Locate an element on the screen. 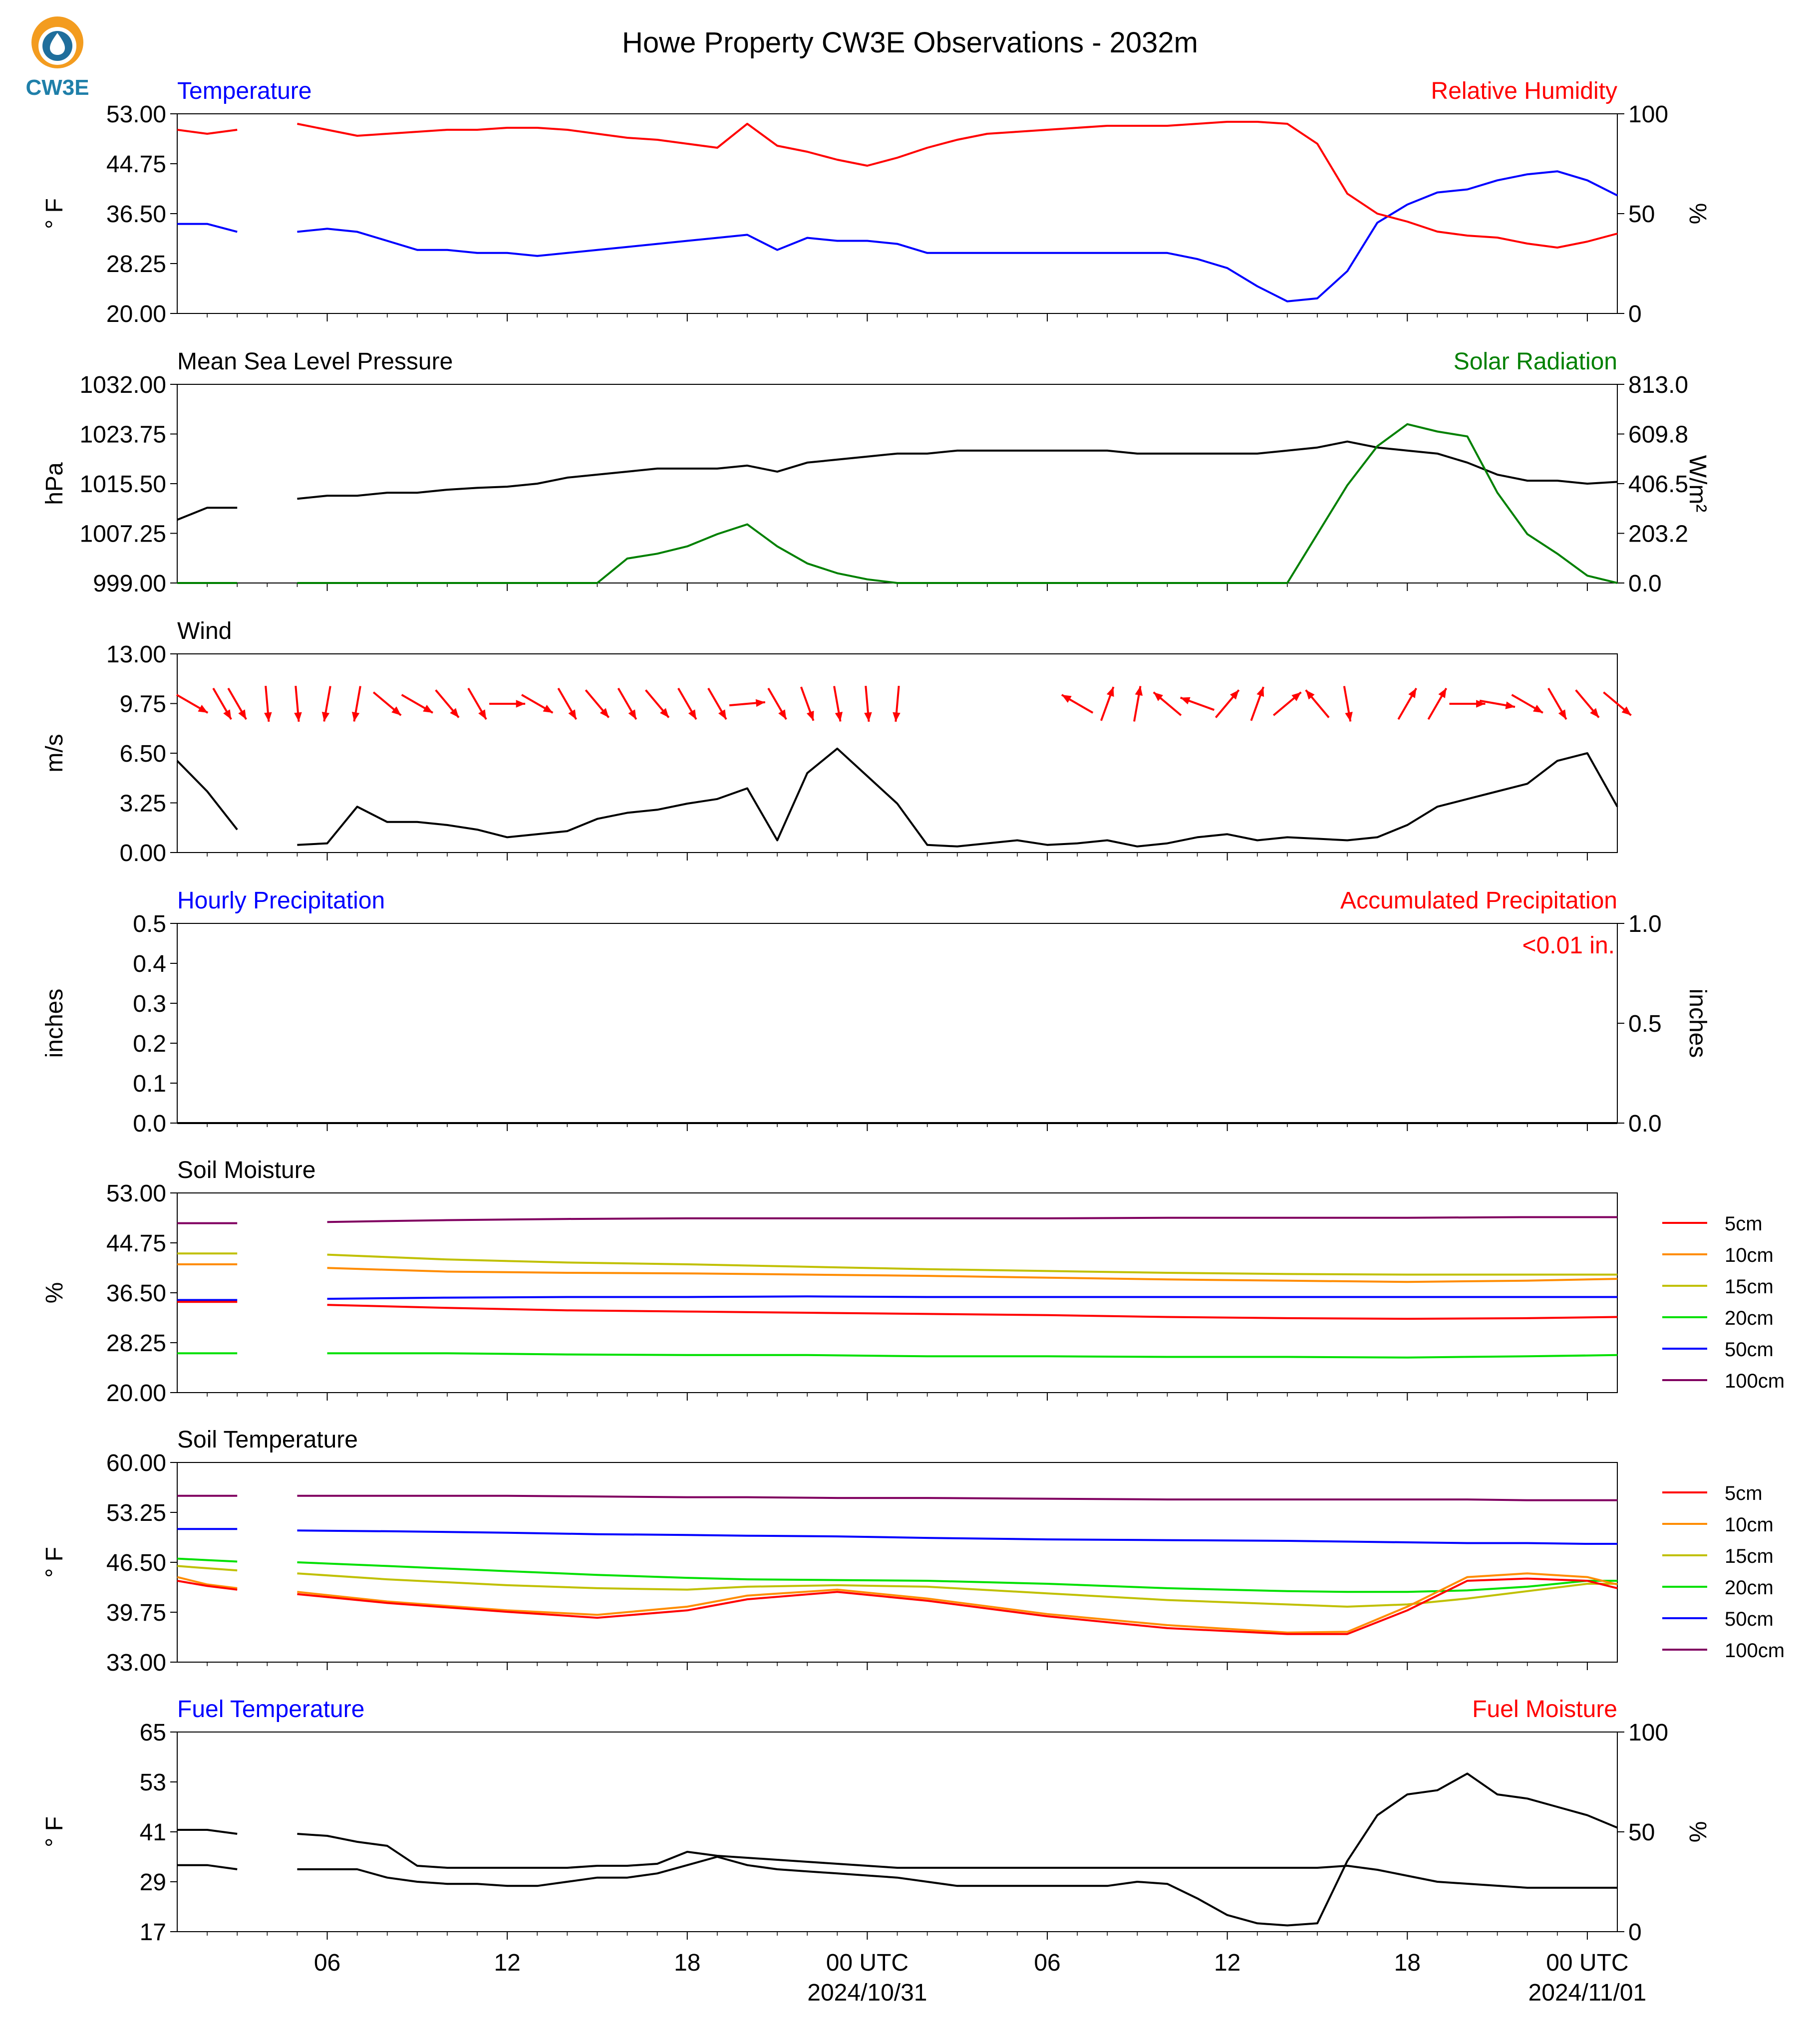 This screenshot has height=2028, width=1820. panel-title-right: Solar Radiation is located at coordinates (1535, 361).